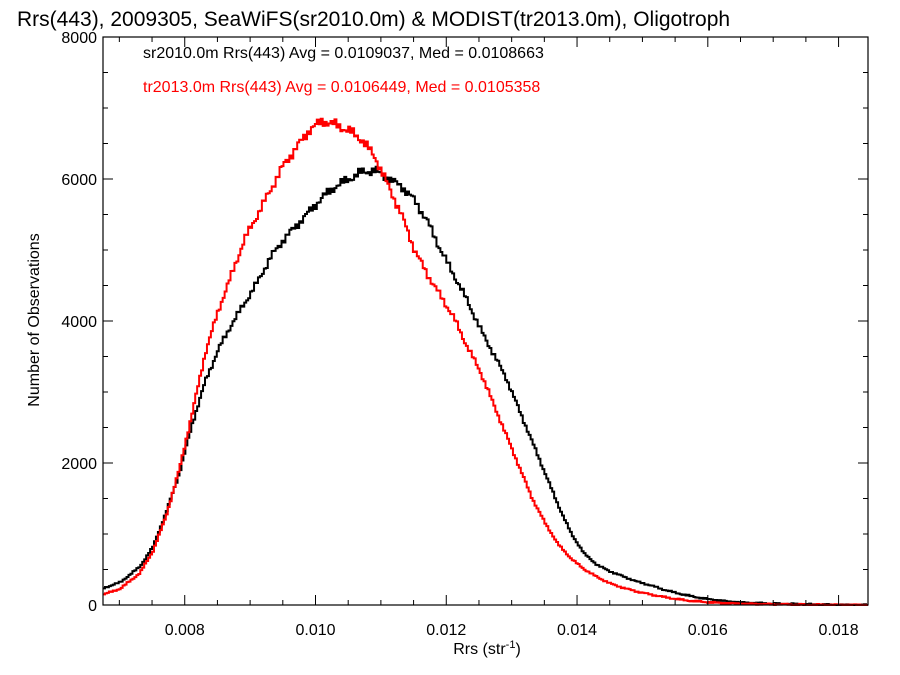 The width and height of the screenshot is (900, 675). What do you see at coordinates (79, 38) in the screenshot?
I see `y-tick-label: 8000` at bounding box center [79, 38].